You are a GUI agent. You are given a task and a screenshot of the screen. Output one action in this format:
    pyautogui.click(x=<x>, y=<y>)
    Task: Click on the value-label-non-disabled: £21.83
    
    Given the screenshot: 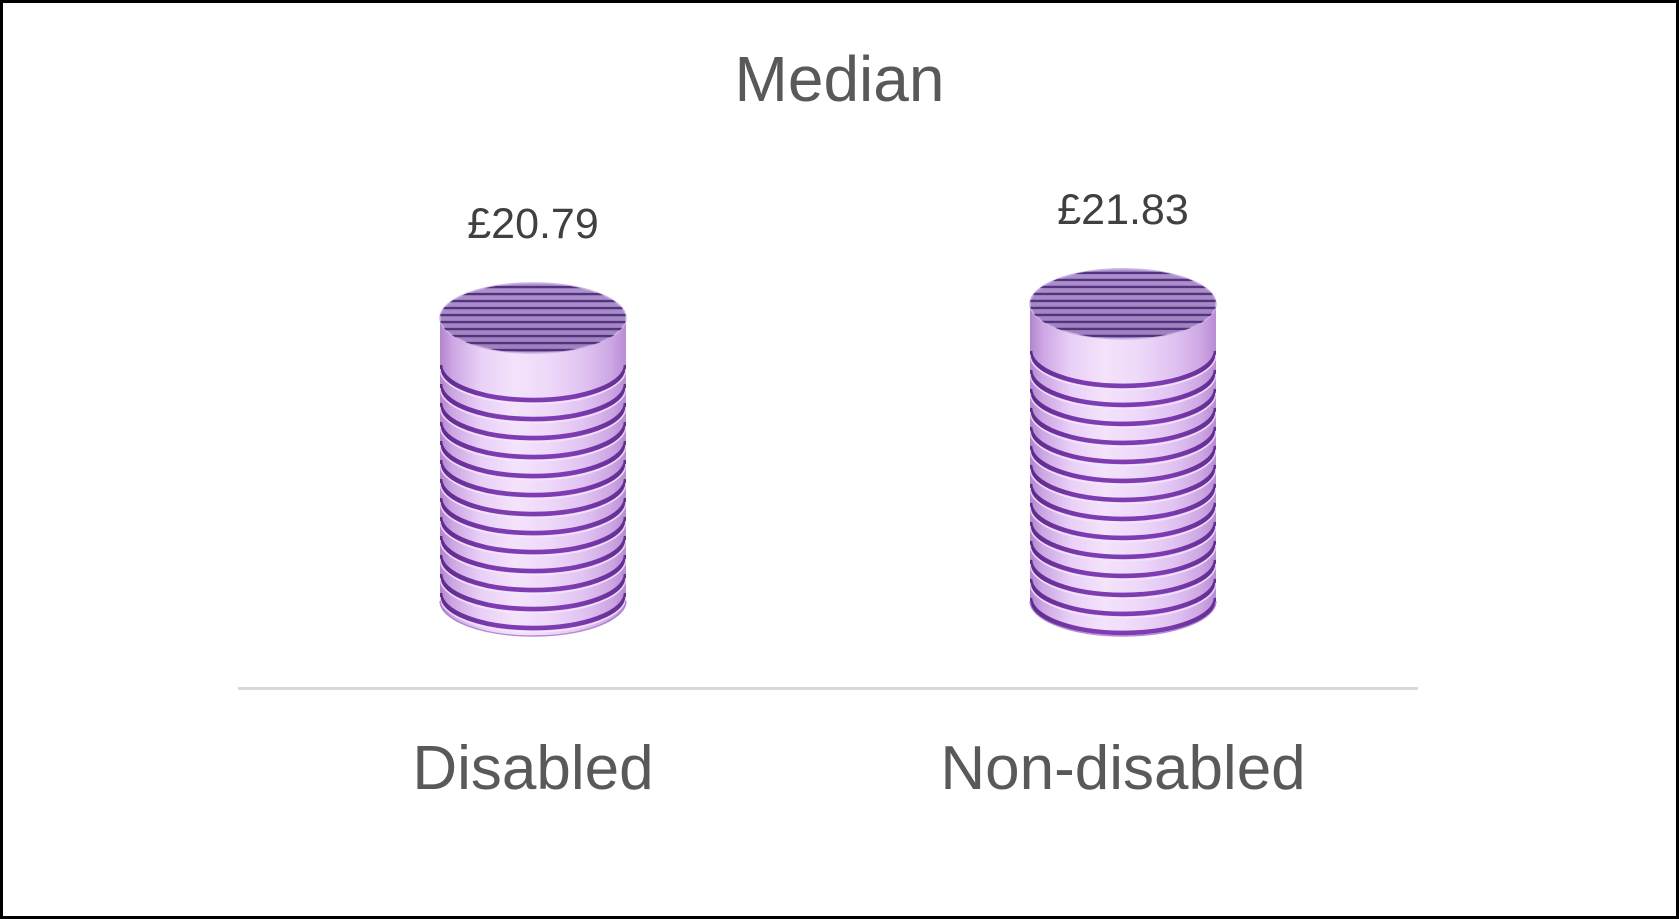 What is the action you would take?
    pyautogui.click(x=1123, y=209)
    